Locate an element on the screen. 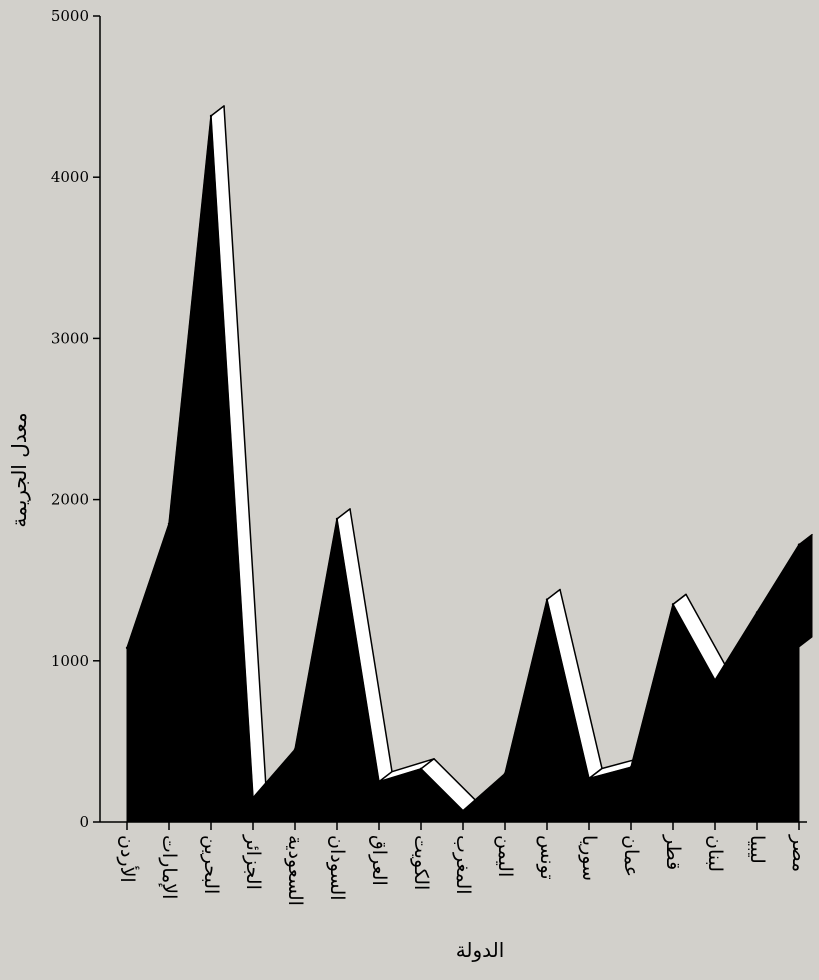 The image size is (819, 980). x-tick-label: ليبيا is located at coordinates (757, 849).